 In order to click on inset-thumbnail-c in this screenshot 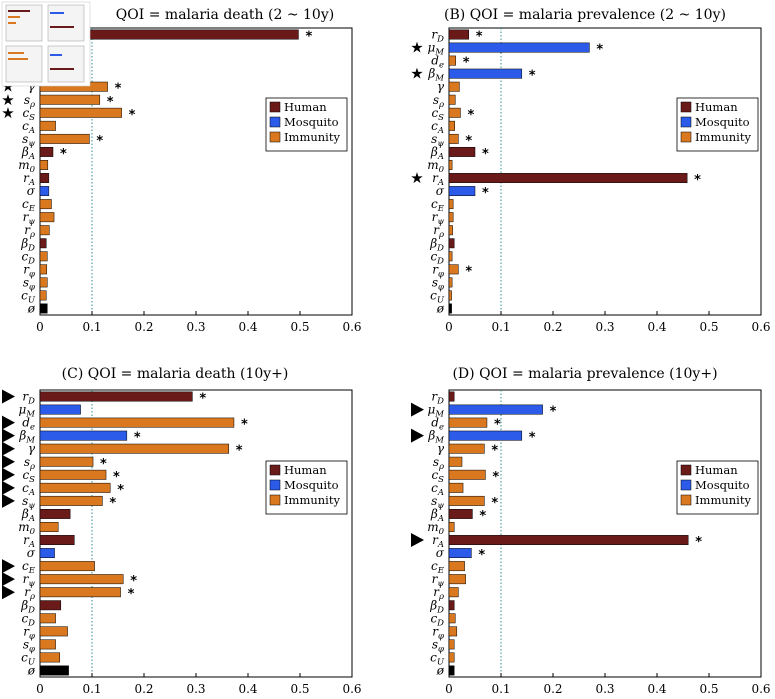, I will do `click(24, 64)`.